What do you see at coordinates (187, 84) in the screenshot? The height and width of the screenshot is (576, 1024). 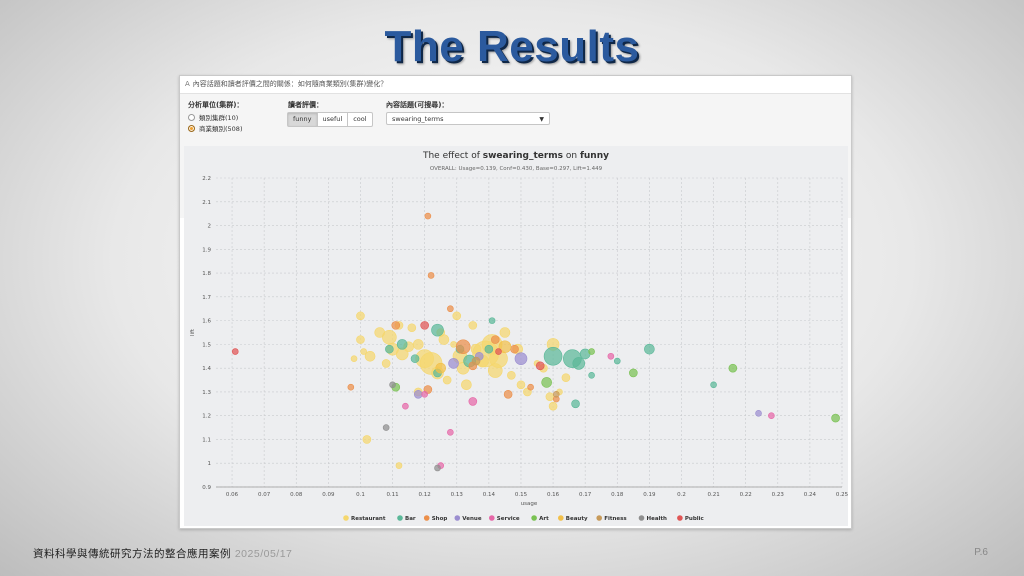 I see `panel-letter-icon: A` at bounding box center [187, 84].